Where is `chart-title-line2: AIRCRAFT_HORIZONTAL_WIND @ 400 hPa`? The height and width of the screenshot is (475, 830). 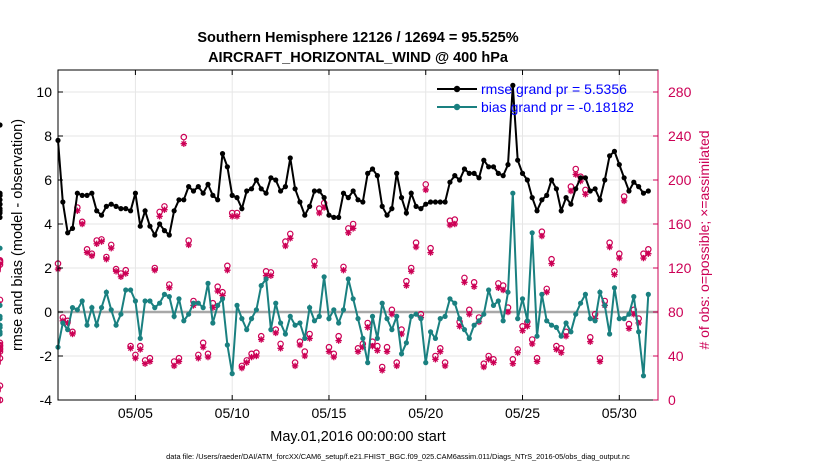 chart-title-line2: AIRCRAFT_HORIZONTAL_WIND @ 400 hPa is located at coordinates (358, 58).